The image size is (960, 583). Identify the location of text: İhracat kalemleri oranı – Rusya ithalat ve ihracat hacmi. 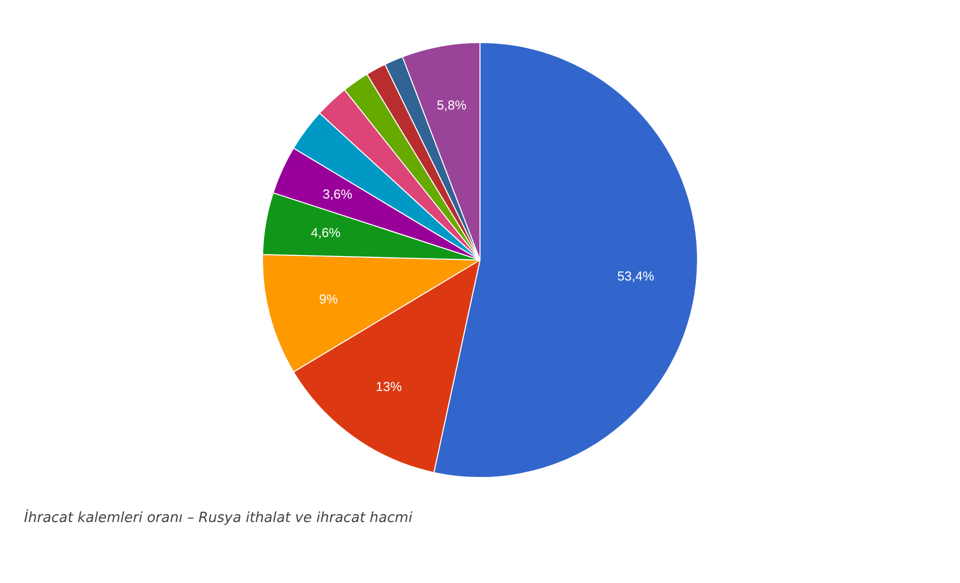
(218, 518).